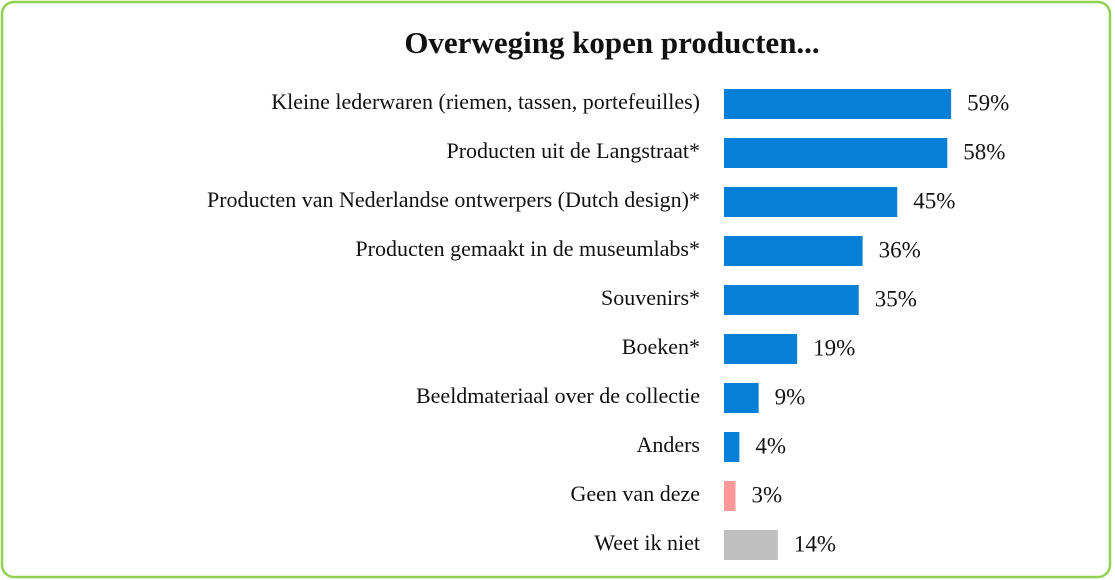 This screenshot has height=580, width=1115. Describe the element at coordinates (767, 494) in the screenshot. I see `value-label: 3%` at that location.